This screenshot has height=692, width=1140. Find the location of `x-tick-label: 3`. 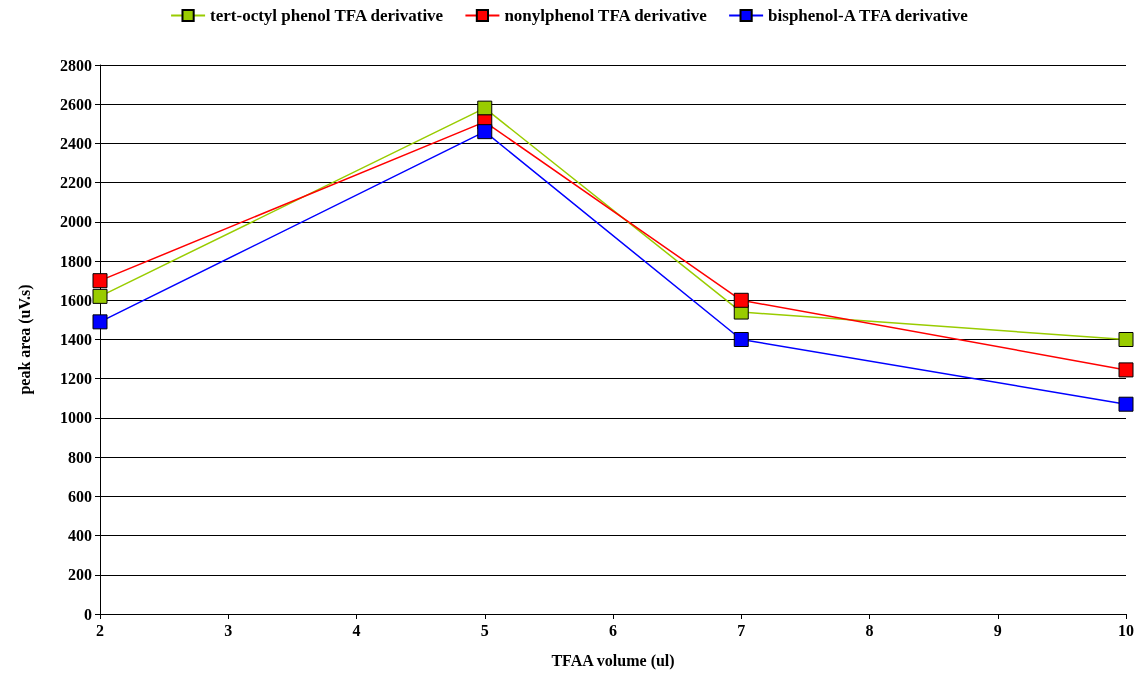

x-tick-label: 3 is located at coordinates (228, 630).